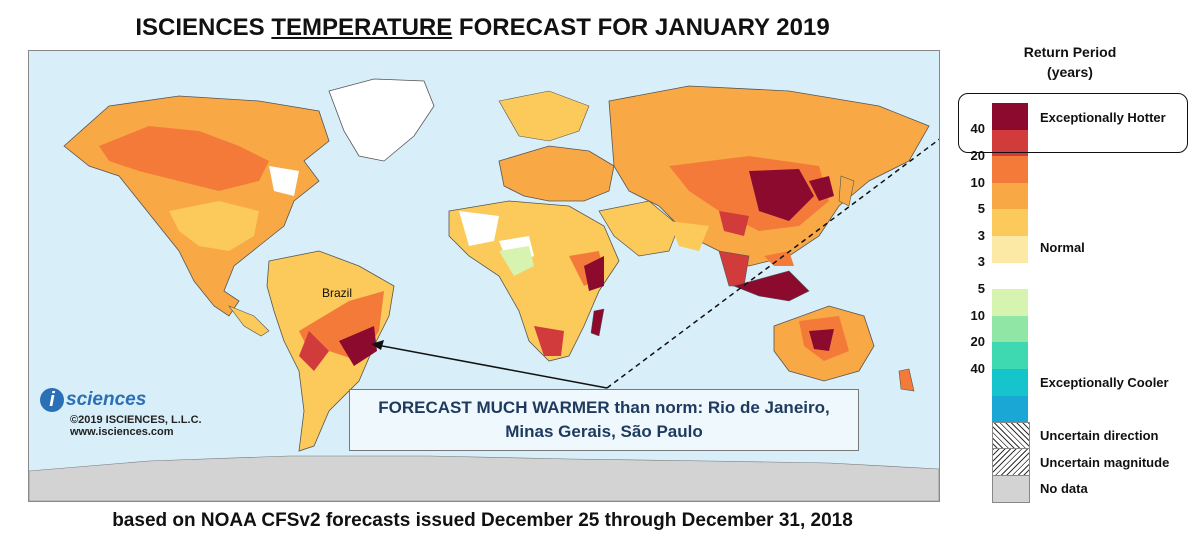 This screenshot has height=547, width=1200. I want to click on copyright-text: ©2019 ISCIENCES, L.L.C., so click(136, 420).